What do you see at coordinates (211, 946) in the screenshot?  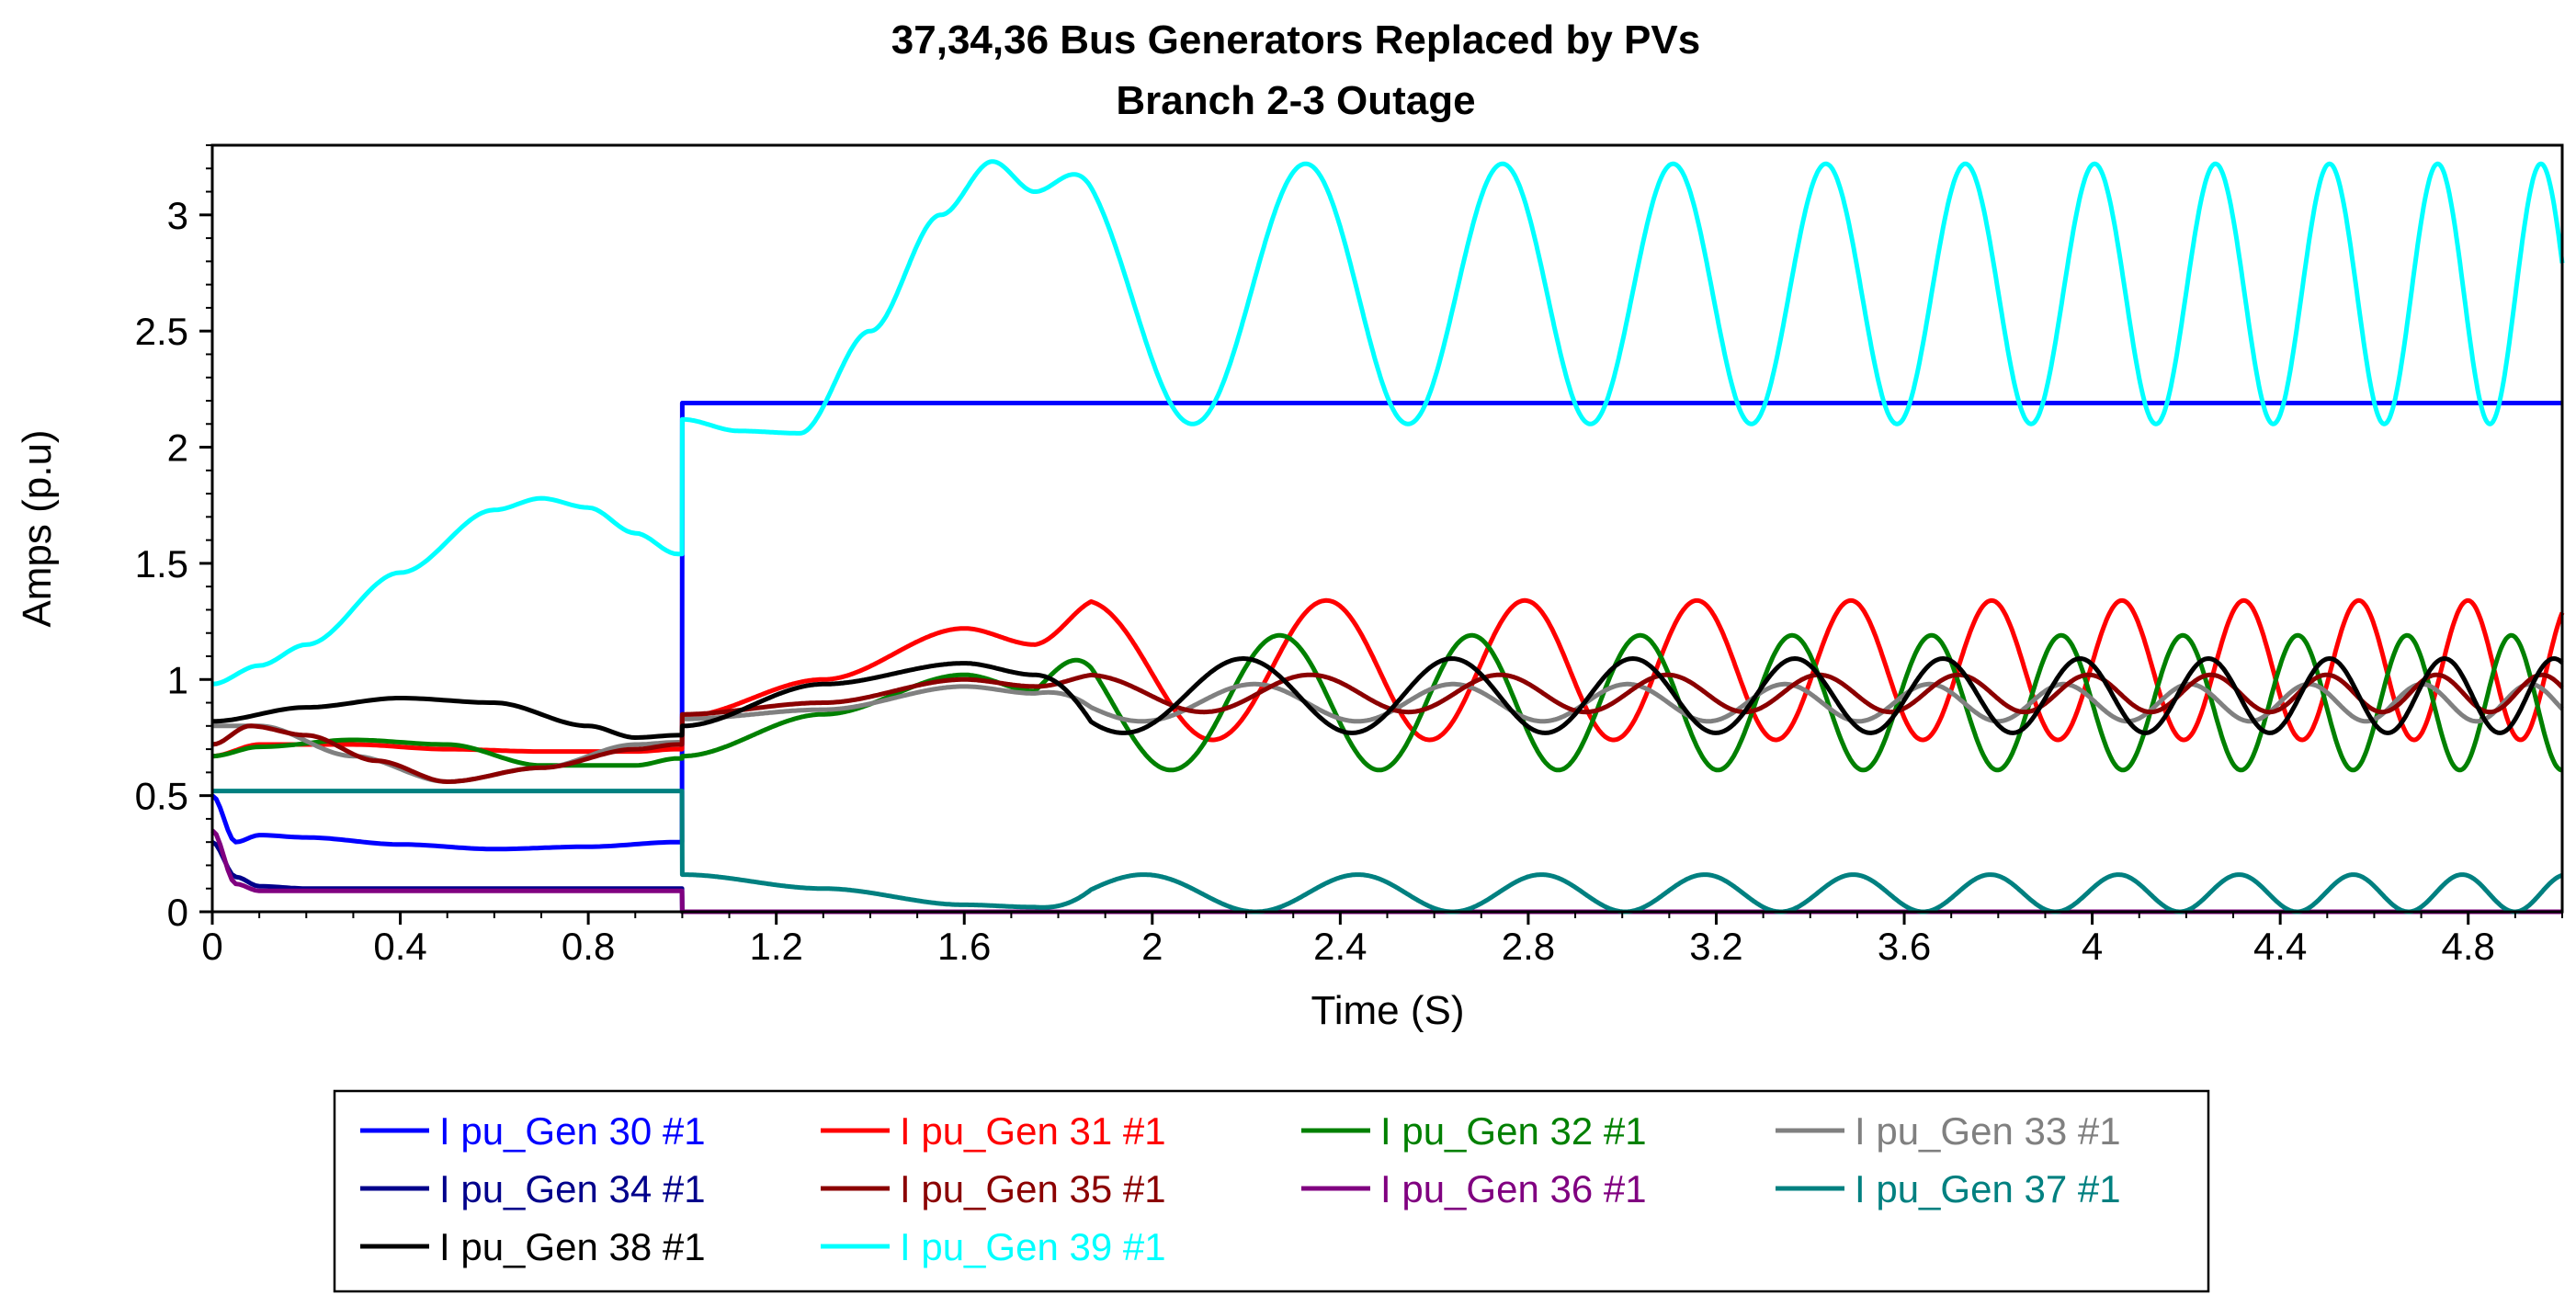 I see `x-tick-label: 0` at bounding box center [211, 946].